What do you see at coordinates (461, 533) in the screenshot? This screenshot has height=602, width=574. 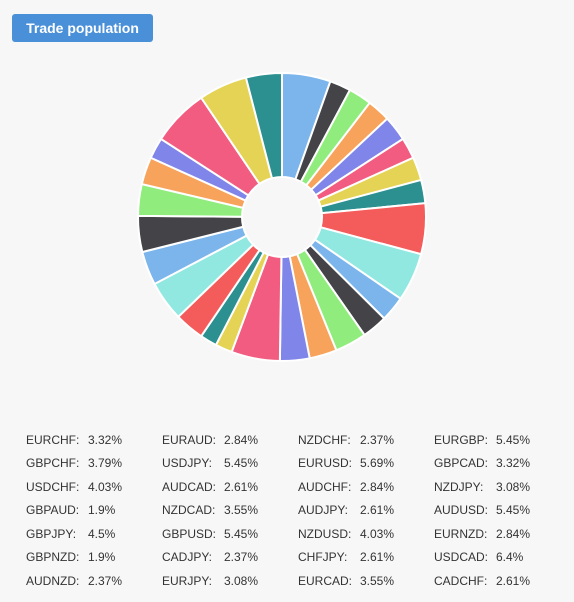 I see `legend-pair-label: EURNZD:` at bounding box center [461, 533].